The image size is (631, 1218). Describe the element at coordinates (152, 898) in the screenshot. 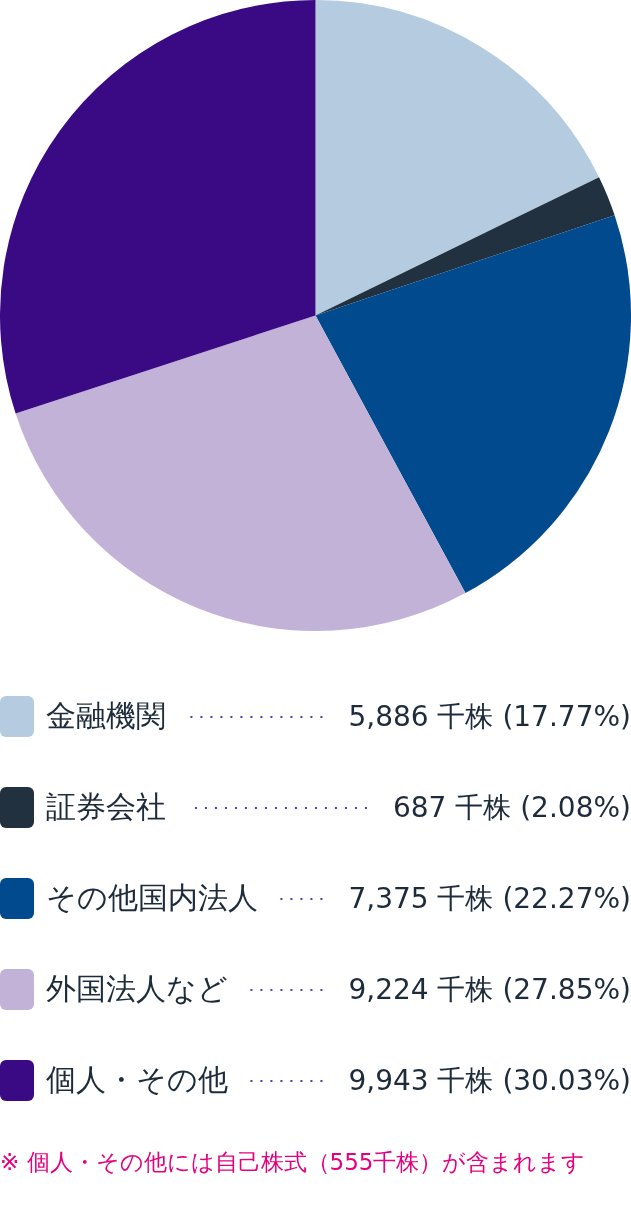

I see `legend-label: その他国内法人` at that location.